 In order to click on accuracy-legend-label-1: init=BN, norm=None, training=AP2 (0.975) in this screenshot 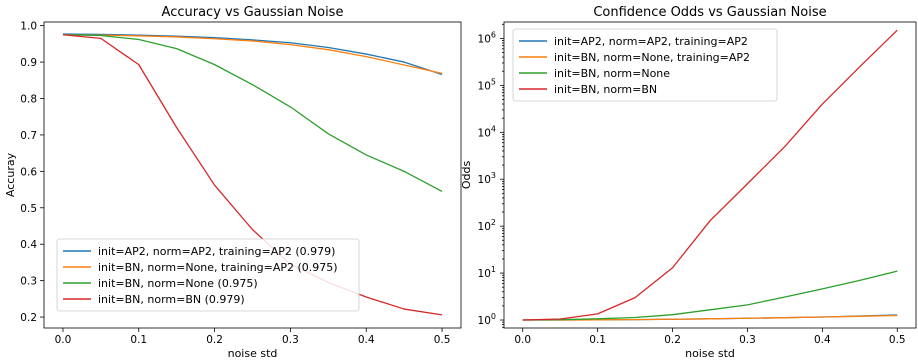, I will do `click(218, 267)`.